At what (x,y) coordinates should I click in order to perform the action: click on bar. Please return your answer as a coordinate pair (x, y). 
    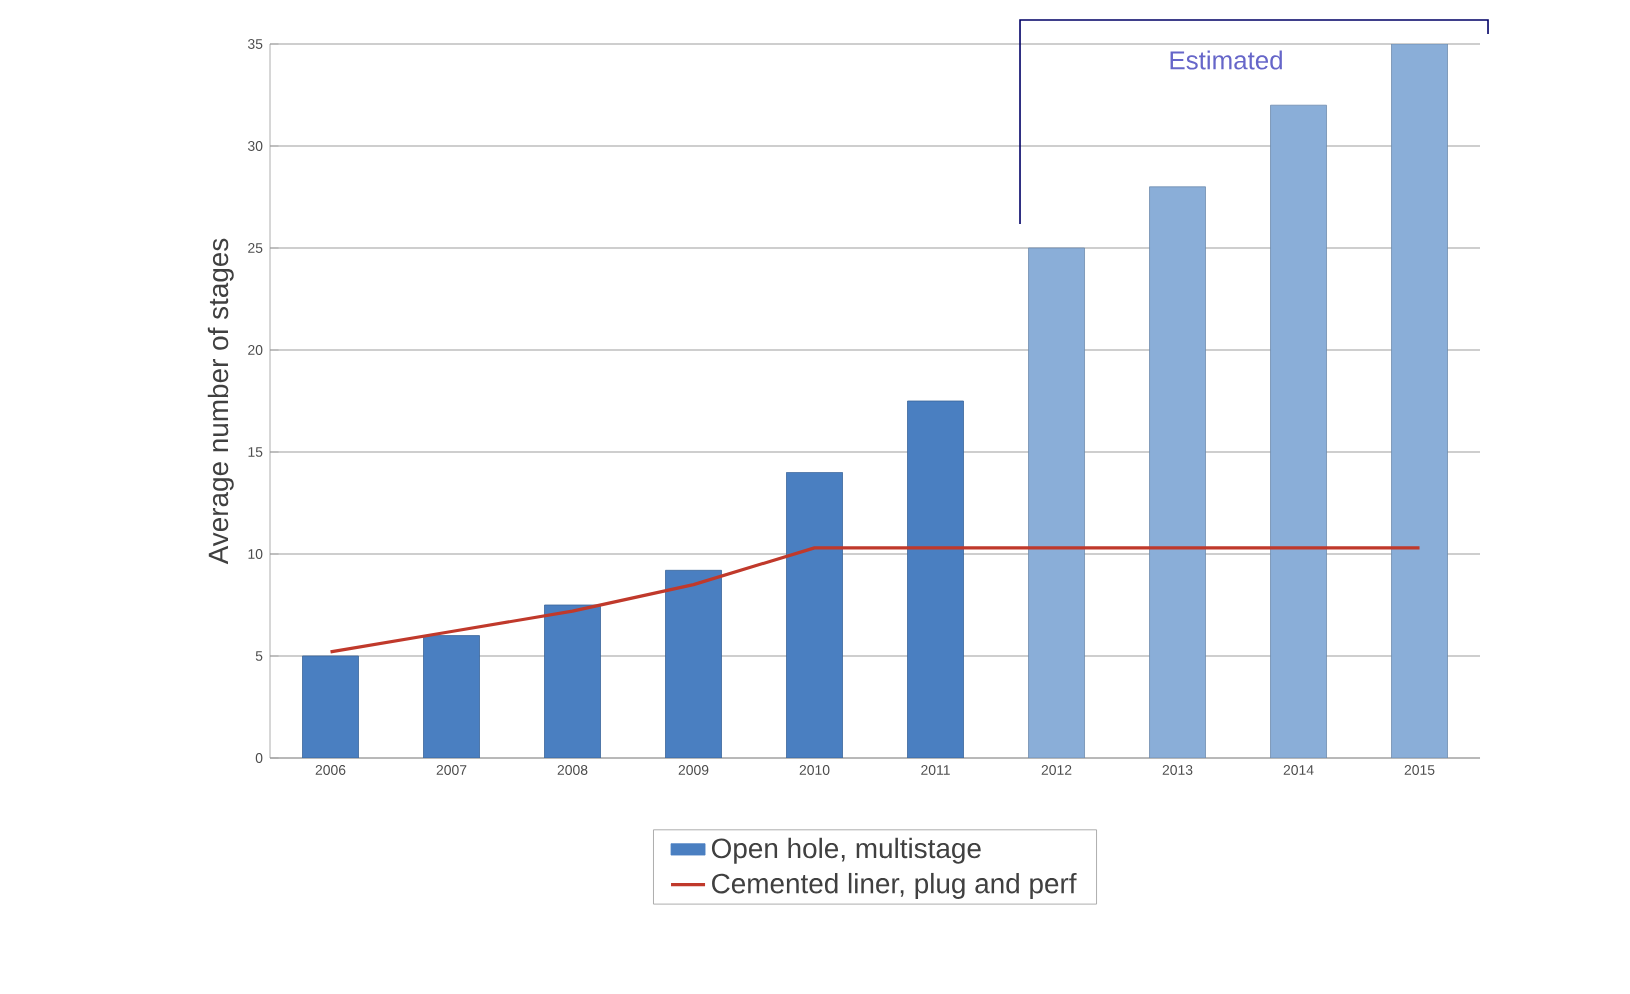
    Looking at the image, I should click on (1419, 400).